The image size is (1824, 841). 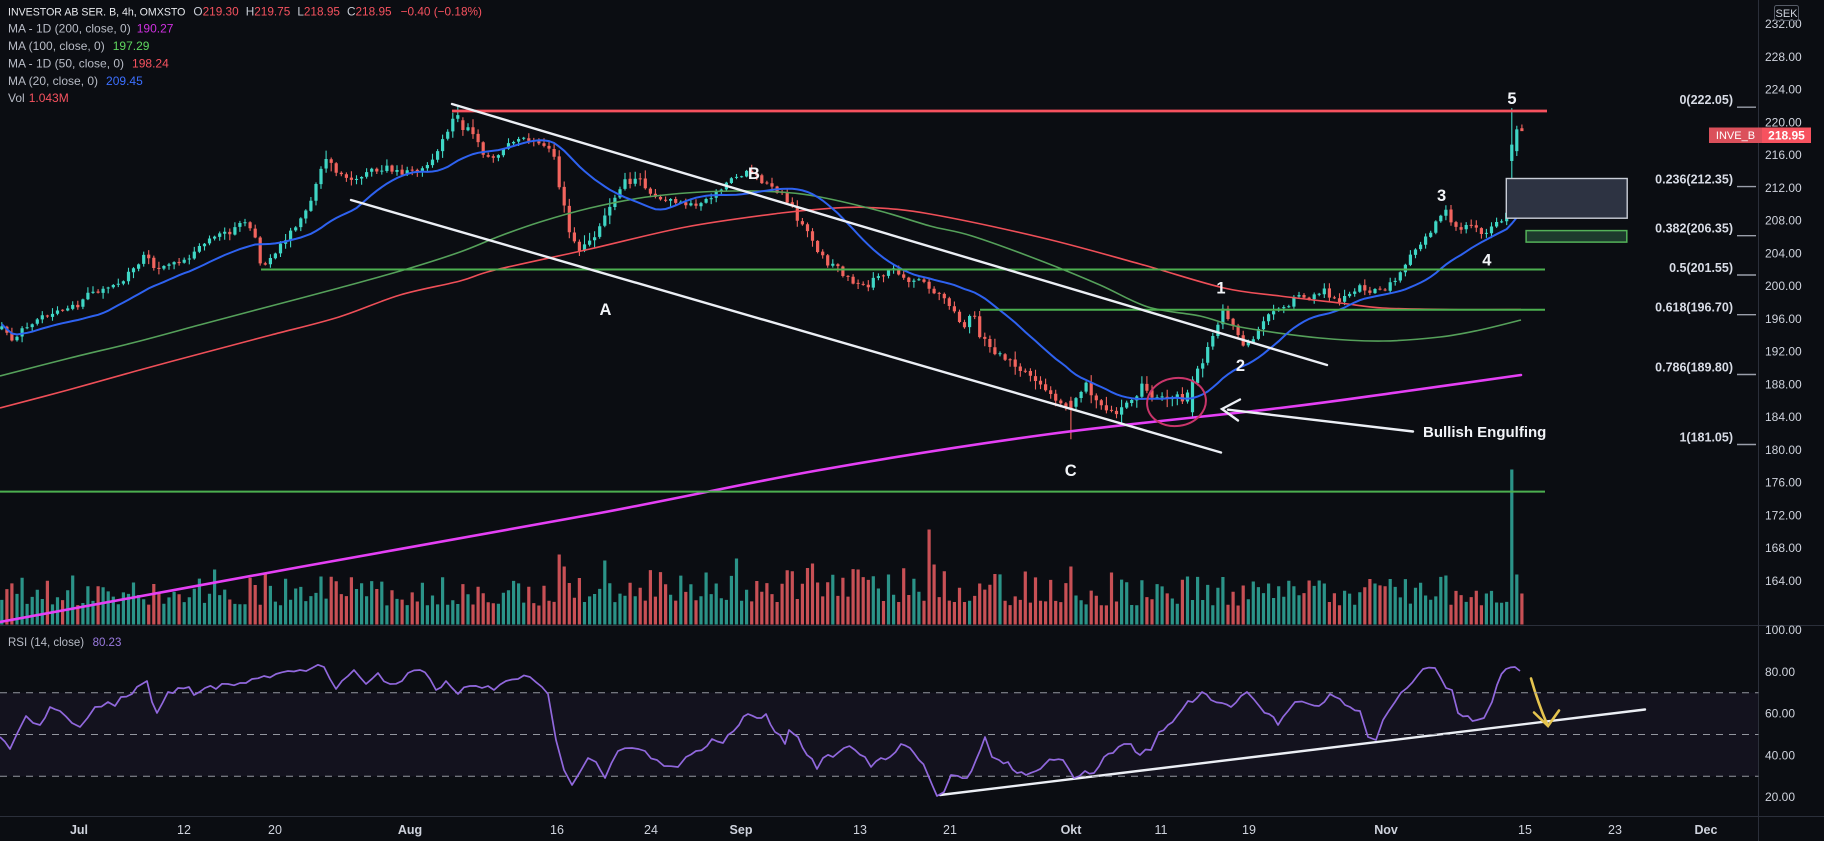 What do you see at coordinates (1441, 196) in the screenshot?
I see `svg-text: 3` at bounding box center [1441, 196].